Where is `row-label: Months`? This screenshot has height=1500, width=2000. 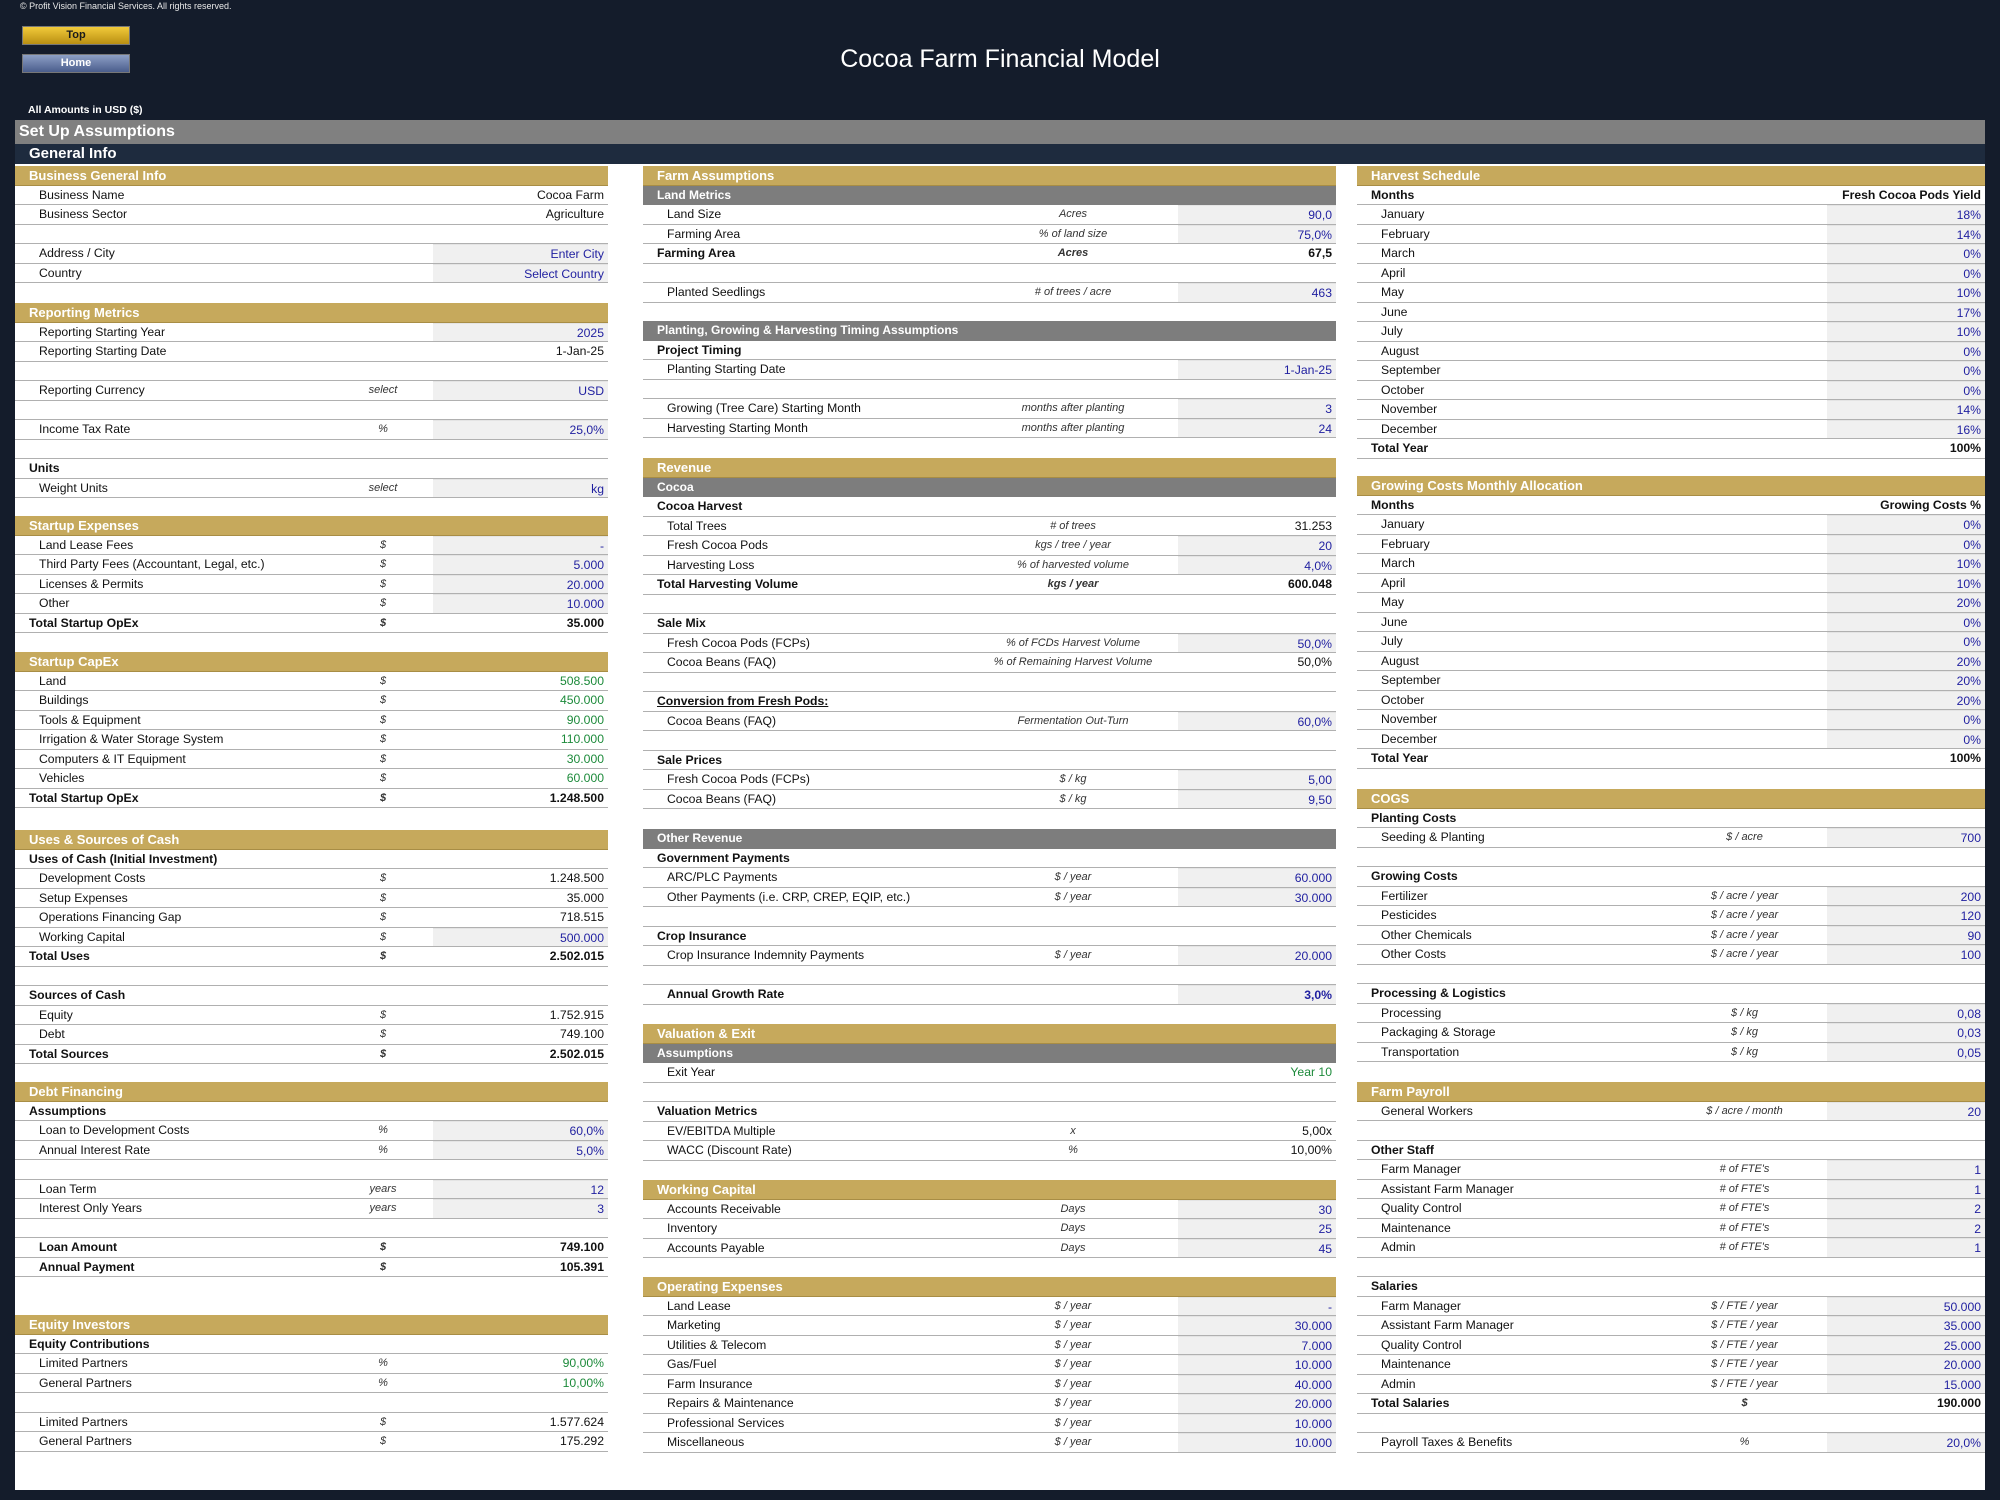 row-label: Months is located at coordinates (1393, 194).